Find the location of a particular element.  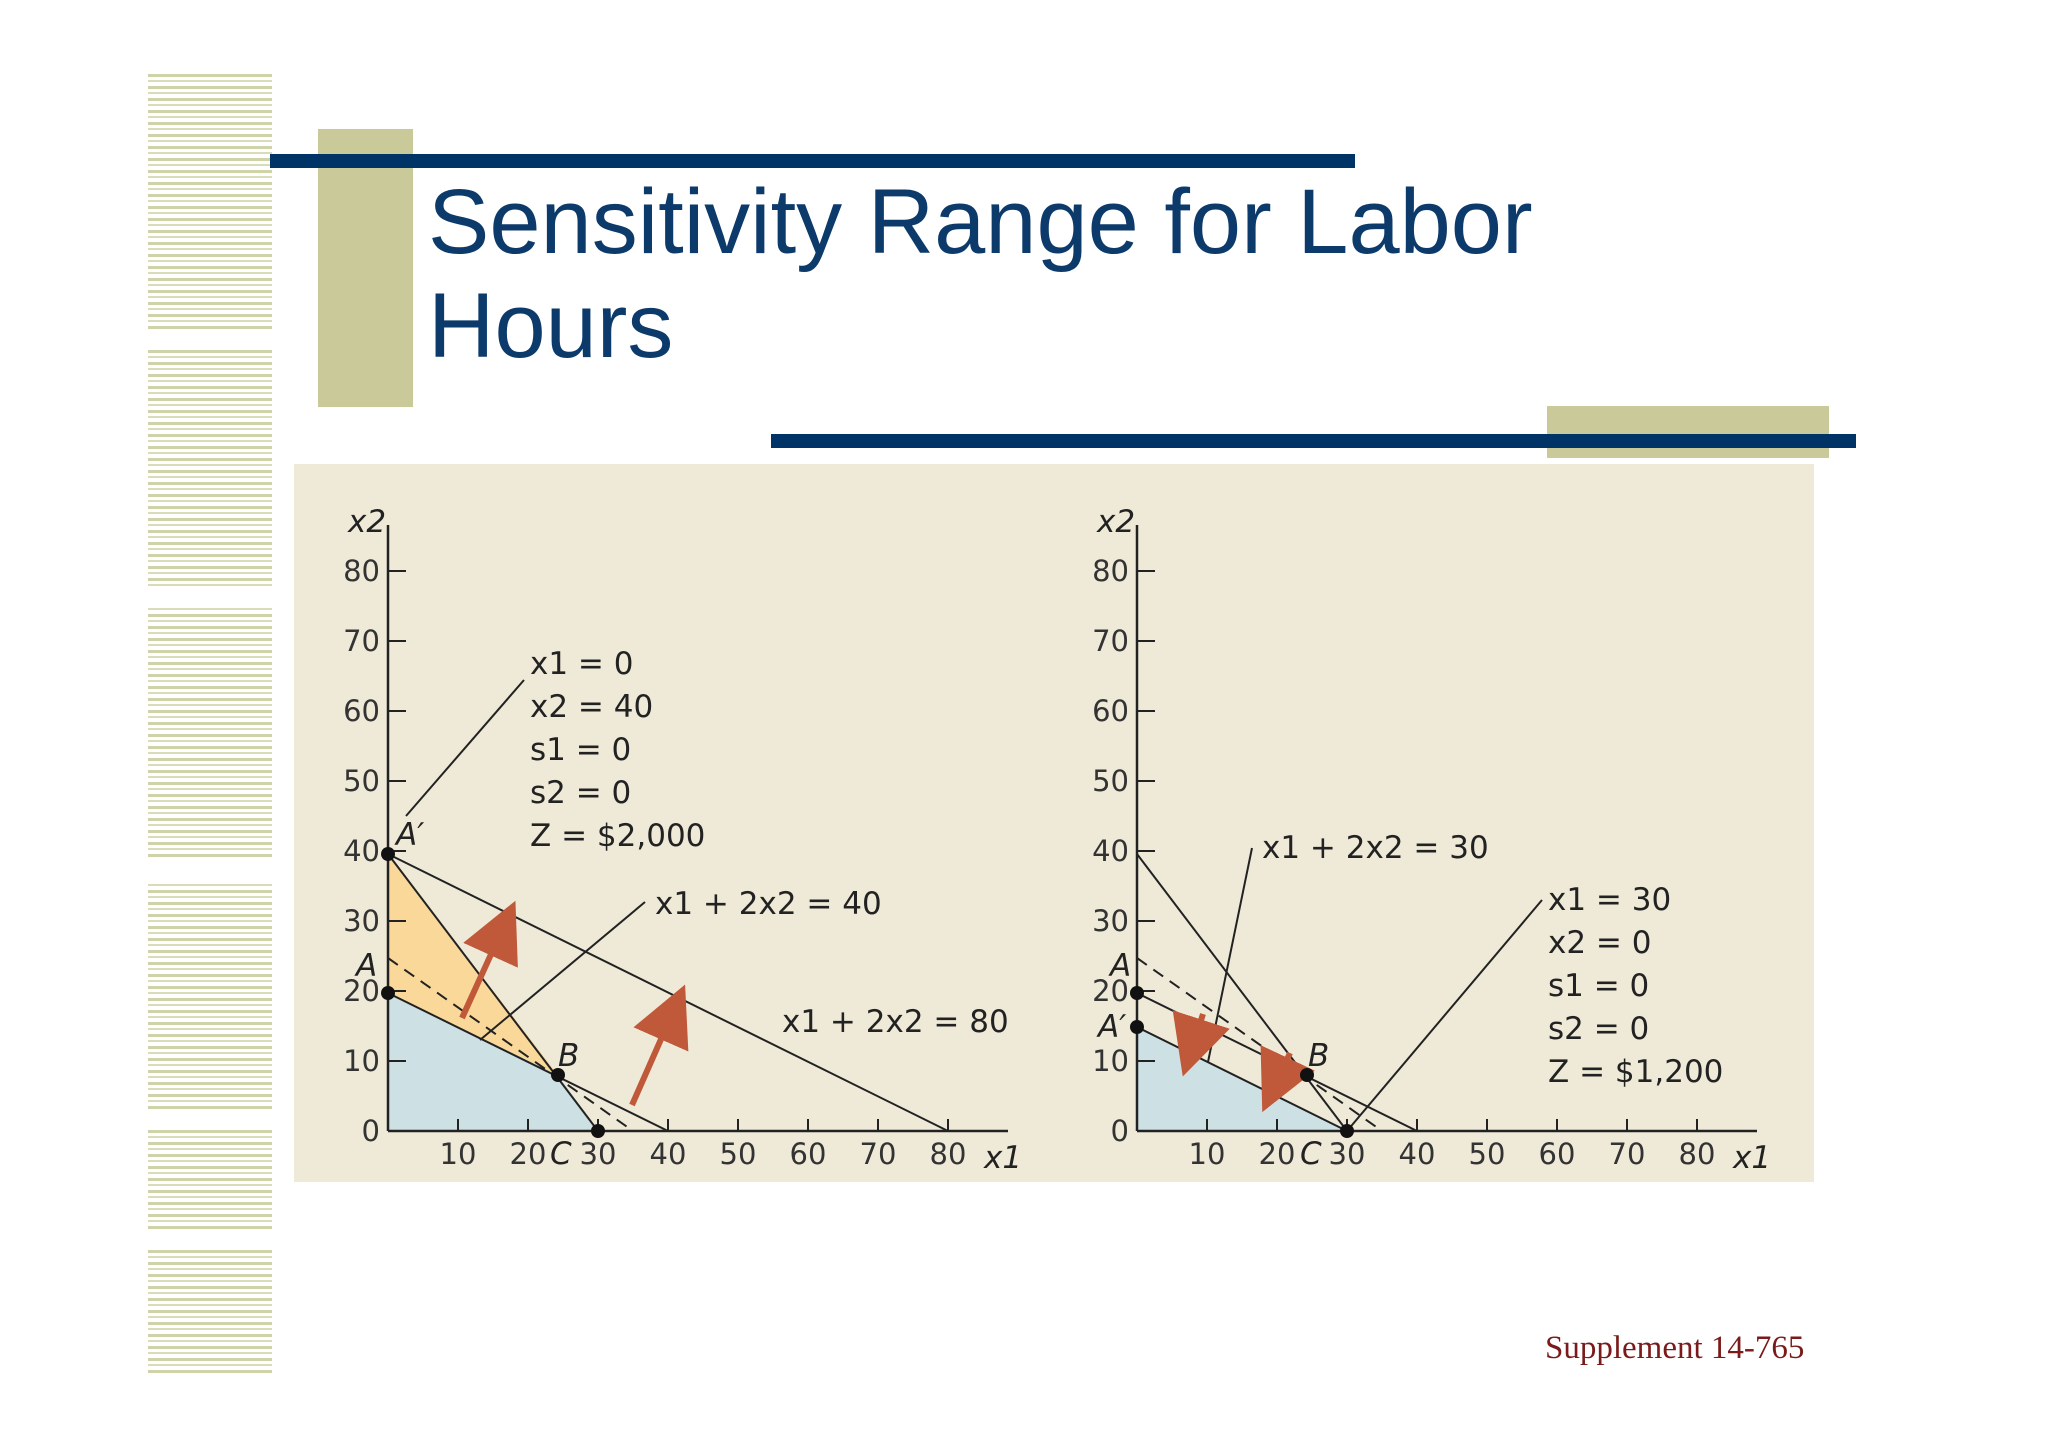

right-point-b is located at coordinates (1307, 1075).